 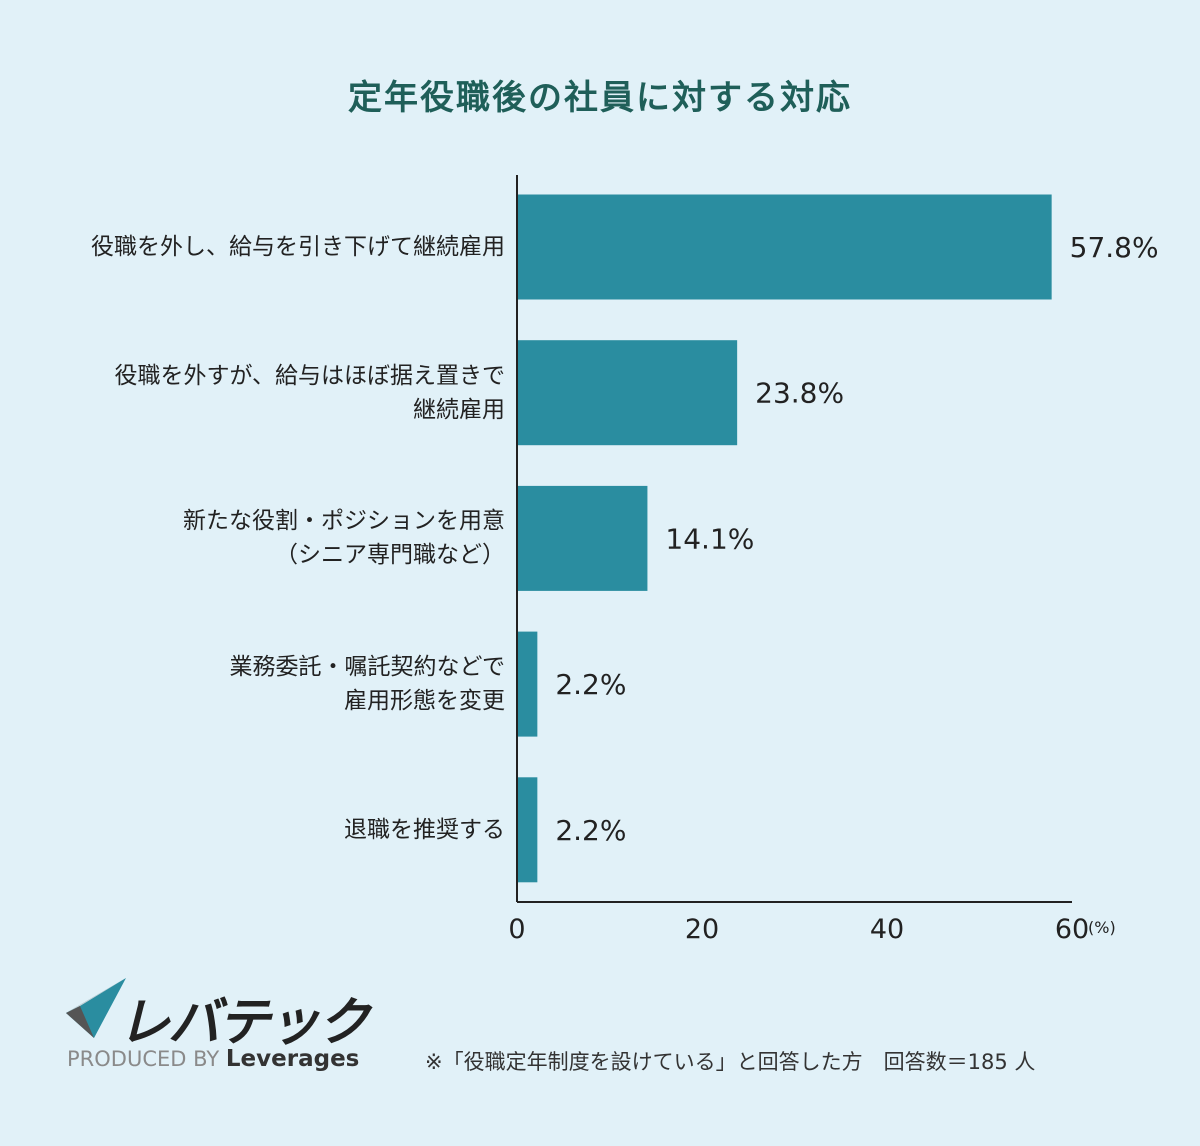 What do you see at coordinates (143, 1059) in the screenshot?
I see `produced-by-label: PRODUCED BY` at bounding box center [143, 1059].